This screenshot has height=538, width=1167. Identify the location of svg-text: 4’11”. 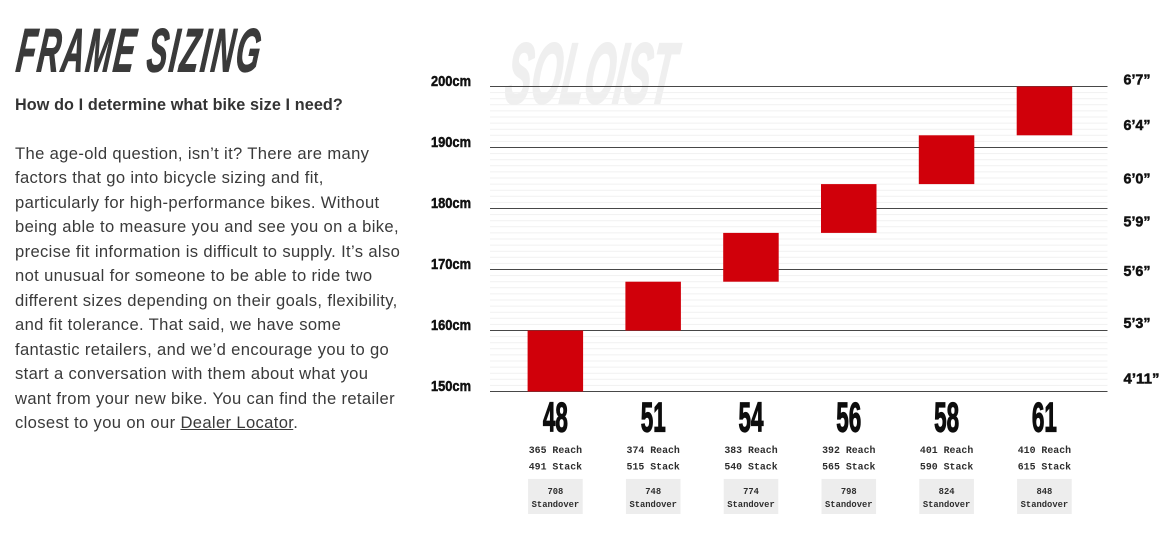
(1142, 379).